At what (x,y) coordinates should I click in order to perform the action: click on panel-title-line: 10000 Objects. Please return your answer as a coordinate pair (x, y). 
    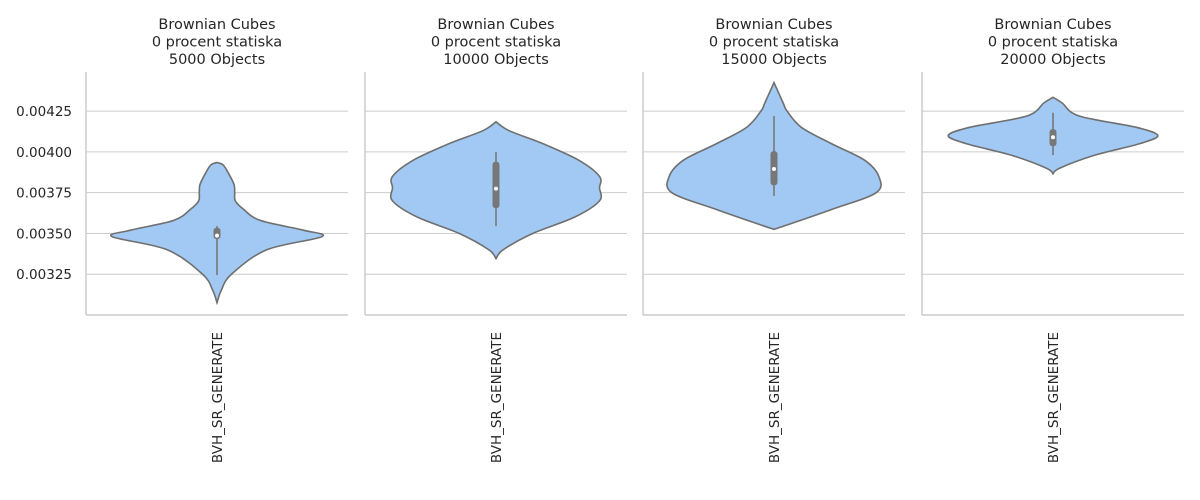
    Looking at the image, I should click on (496, 60).